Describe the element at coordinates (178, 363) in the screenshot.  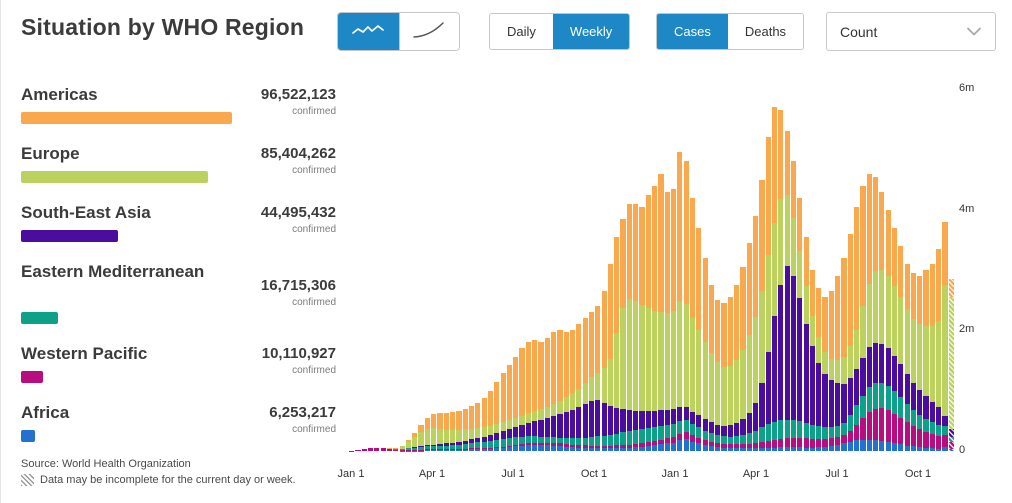
I see `region-row-western-pacific: Western Pacific 10,110,927 confirmed` at that location.